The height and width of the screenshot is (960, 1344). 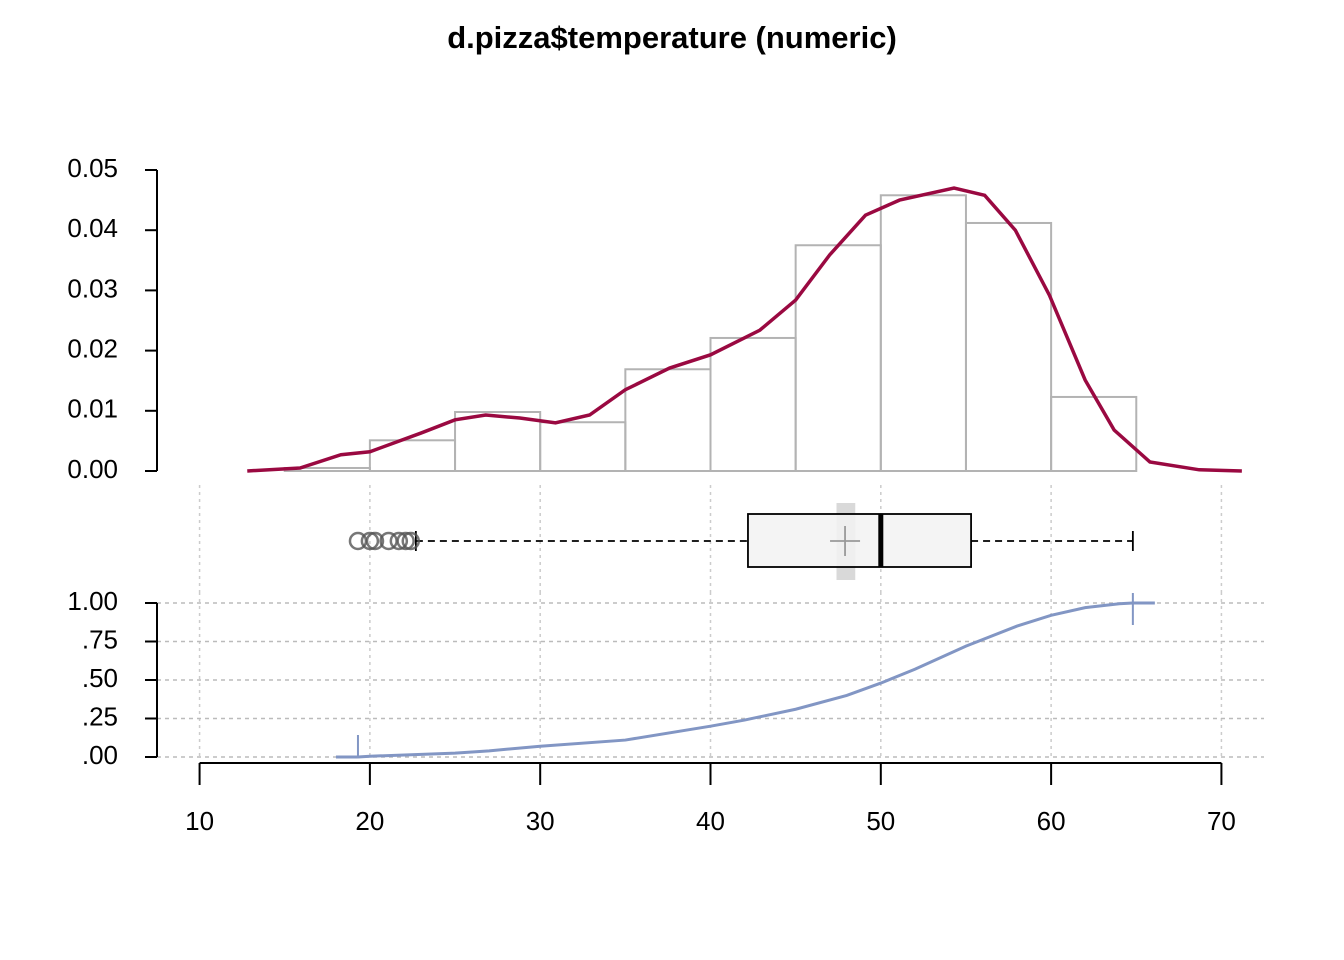 What do you see at coordinates (100, 755) in the screenshot?
I see `y-tick-label: .00` at bounding box center [100, 755].